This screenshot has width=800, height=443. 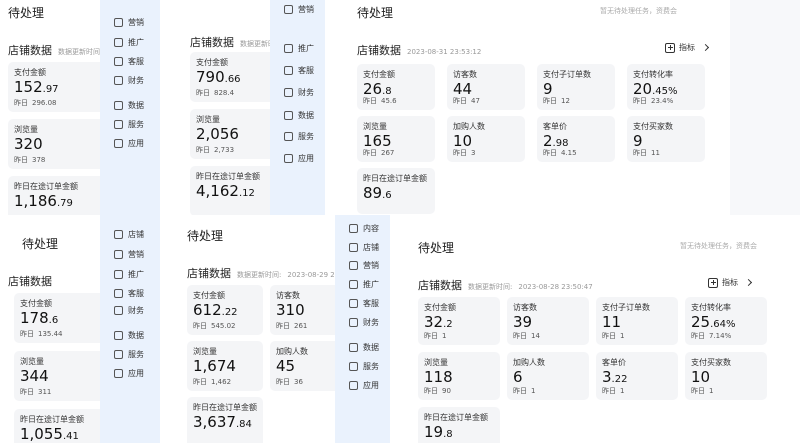 I want to click on metric-card: 客单价 2.98 昨日 4.15, so click(x=576, y=139).